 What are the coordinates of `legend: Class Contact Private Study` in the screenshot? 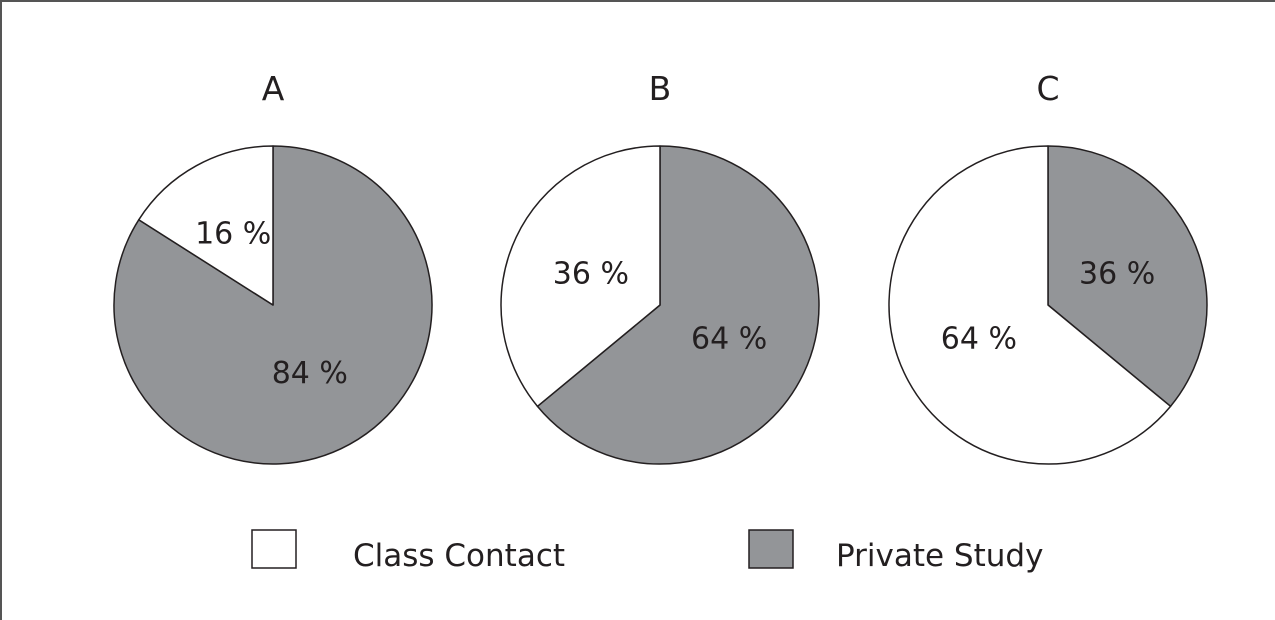 It's located at (647, 551).